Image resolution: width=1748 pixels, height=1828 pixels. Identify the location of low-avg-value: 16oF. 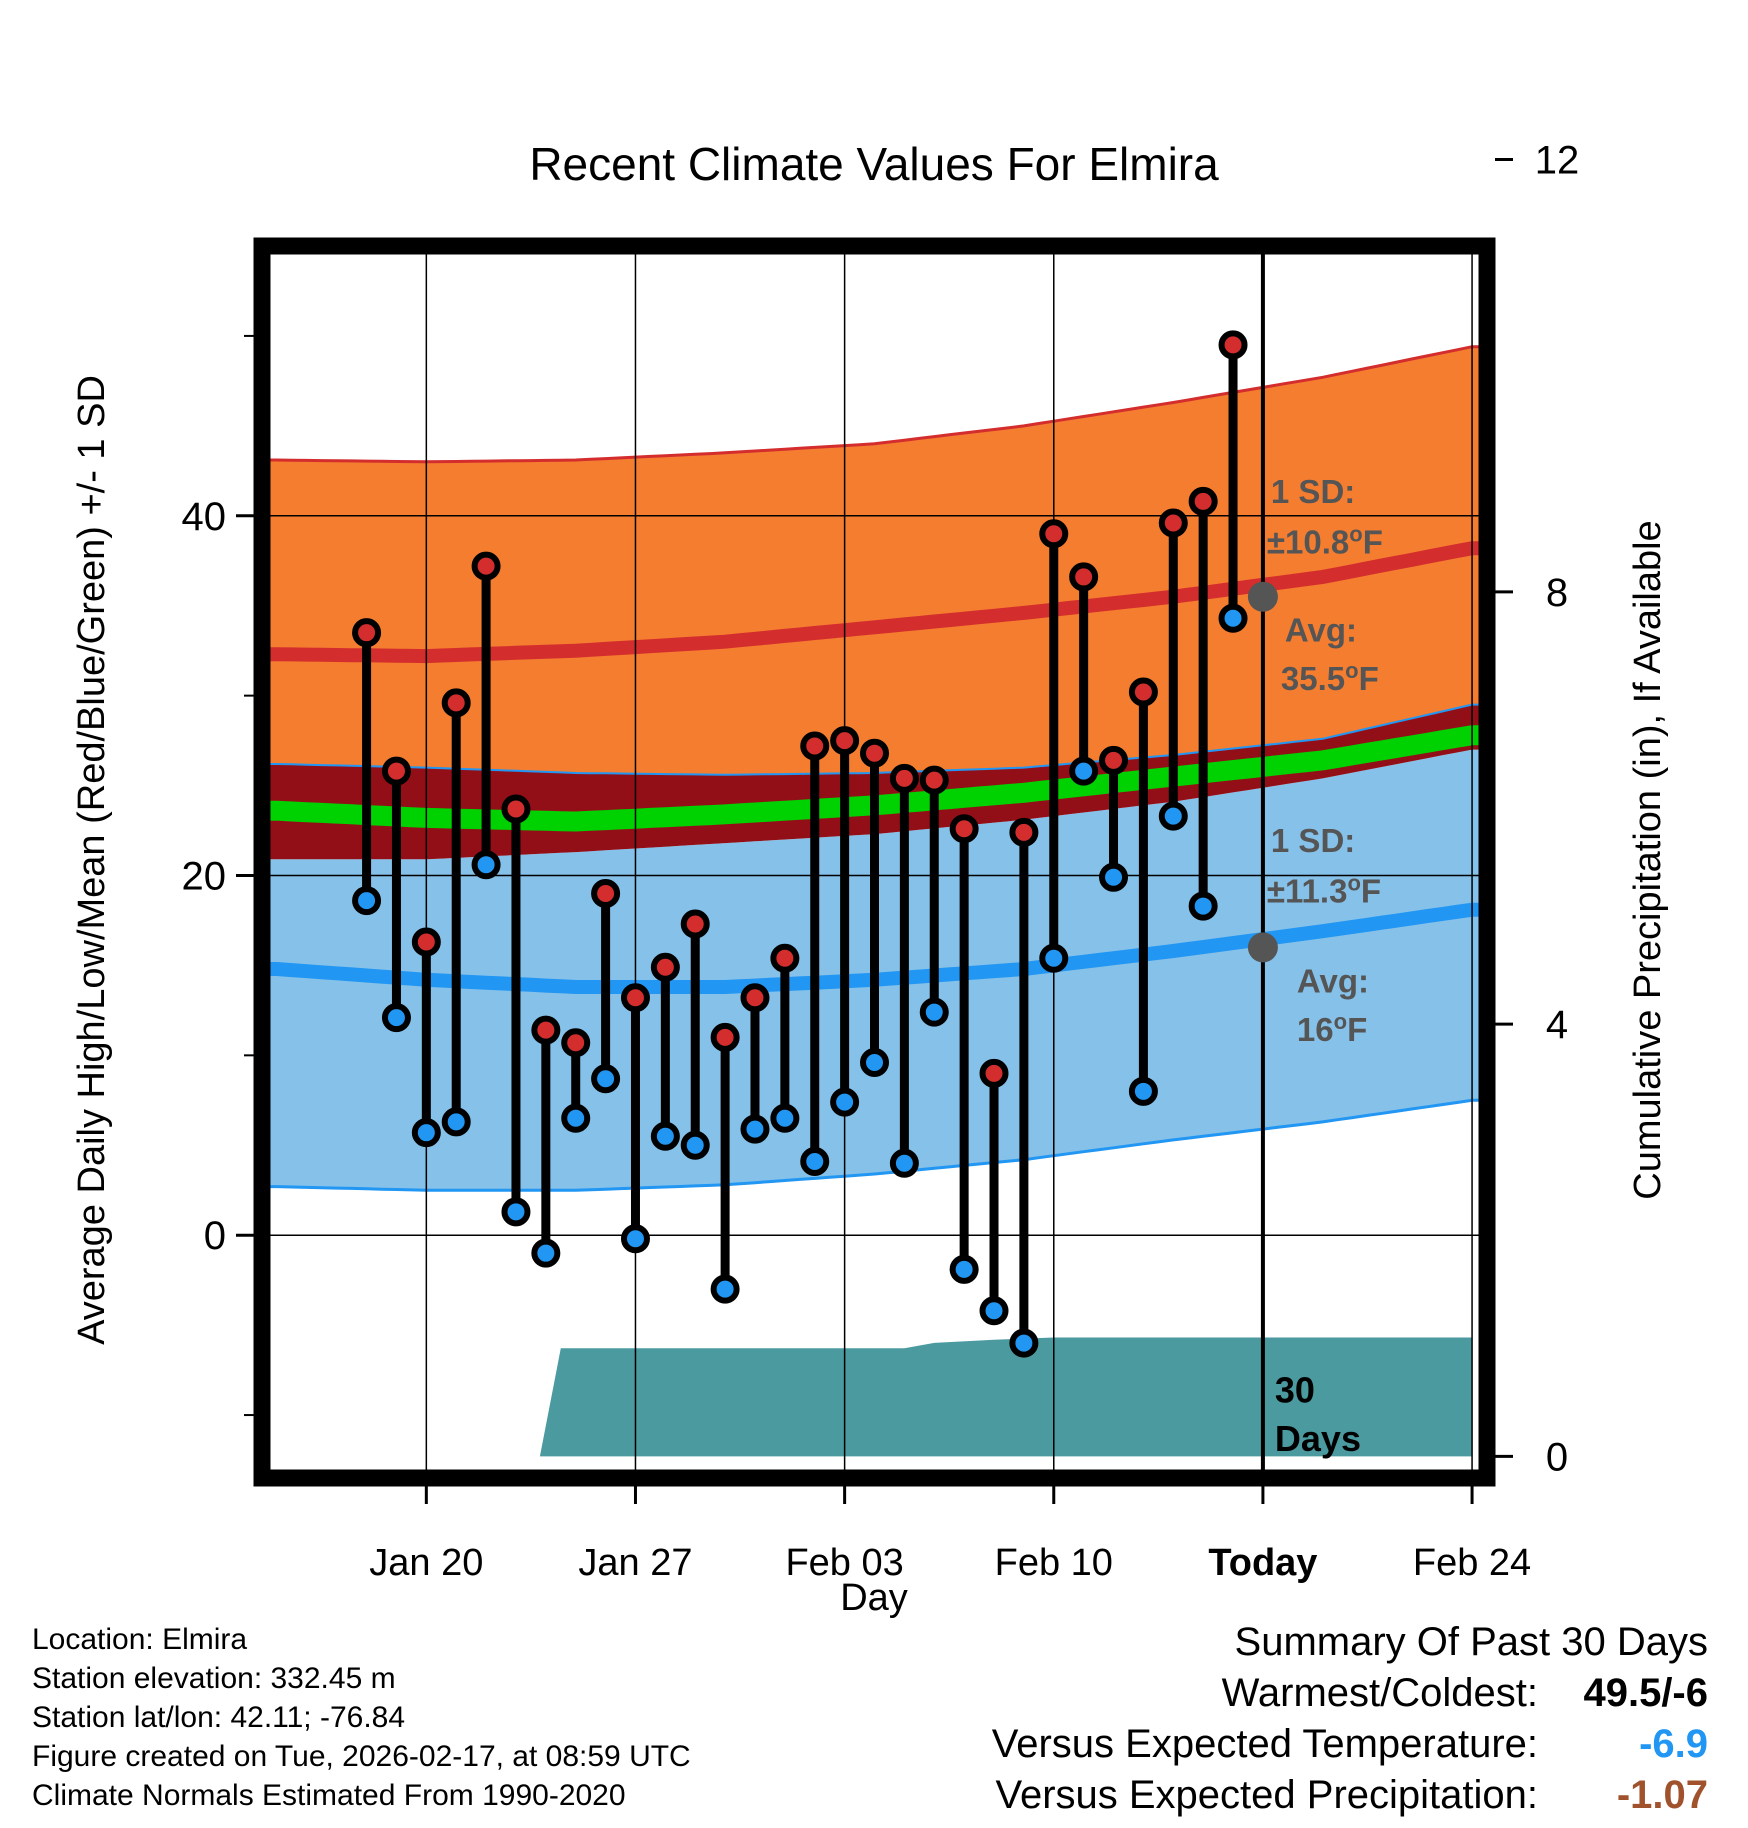
(1332, 1028).